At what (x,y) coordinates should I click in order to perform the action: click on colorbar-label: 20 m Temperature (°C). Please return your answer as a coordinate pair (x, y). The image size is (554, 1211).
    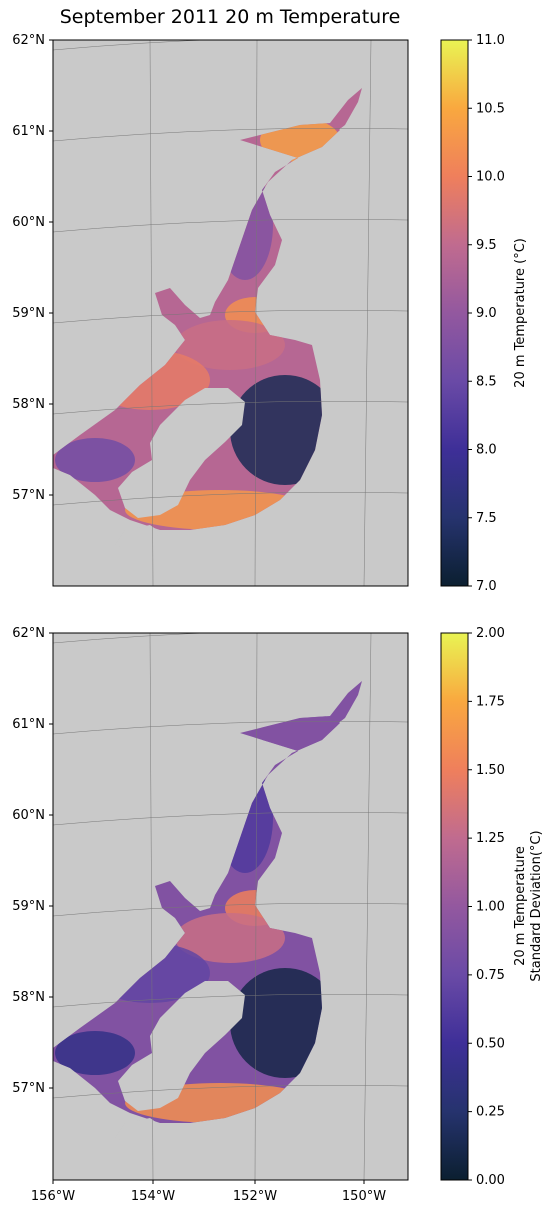
    Looking at the image, I should click on (520, 313).